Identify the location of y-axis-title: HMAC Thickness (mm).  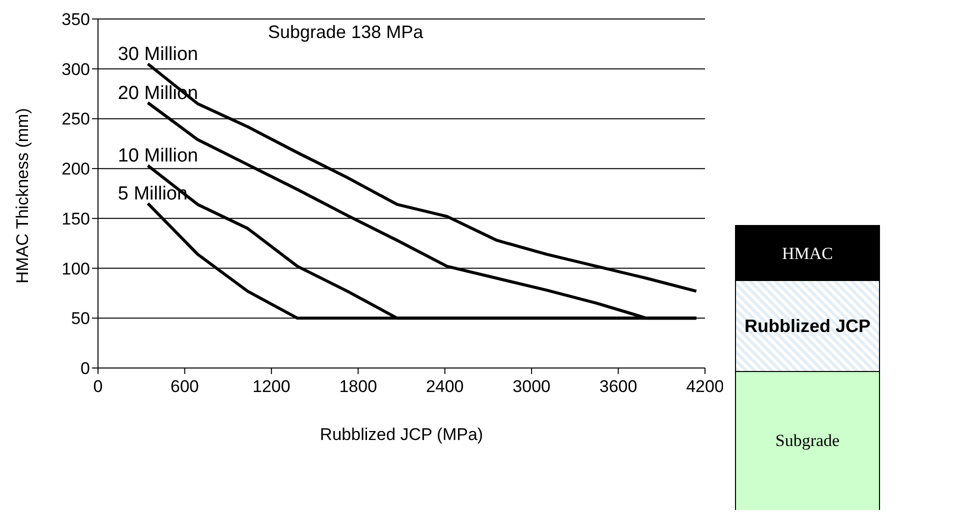
(22, 196).